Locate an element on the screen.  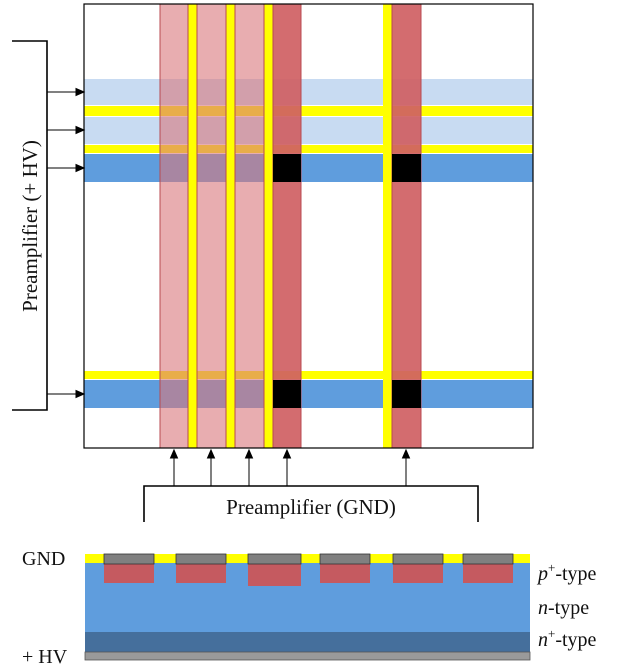
preamp-gnd-label: Preamplifier (GND) is located at coordinates (311, 507).